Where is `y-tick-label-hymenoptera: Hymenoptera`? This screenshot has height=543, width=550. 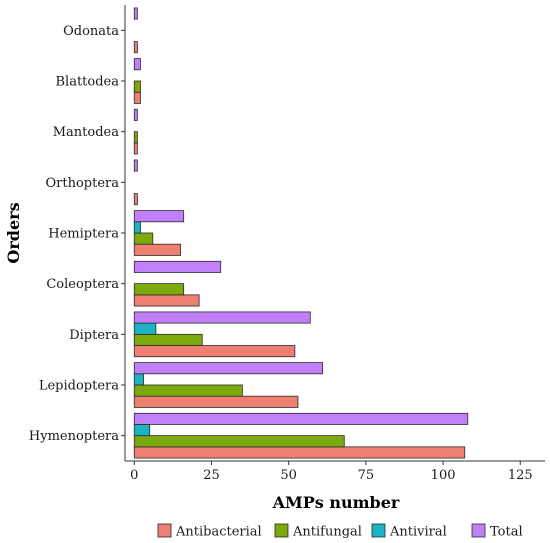
y-tick-label-hymenoptera: Hymenoptera is located at coordinates (74, 436).